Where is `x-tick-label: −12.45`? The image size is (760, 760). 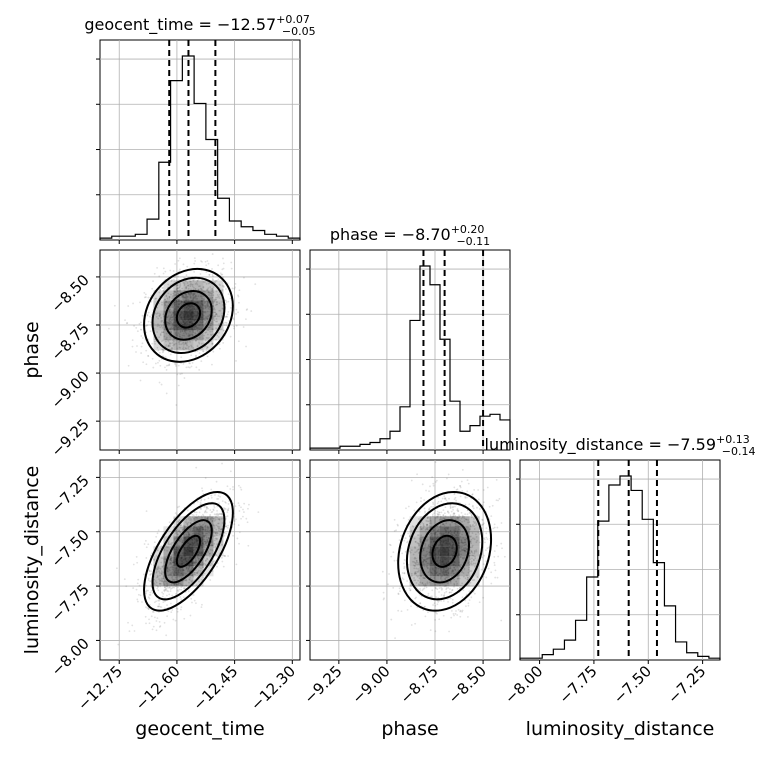
x-tick-label: −12.45 is located at coordinates (215, 688).